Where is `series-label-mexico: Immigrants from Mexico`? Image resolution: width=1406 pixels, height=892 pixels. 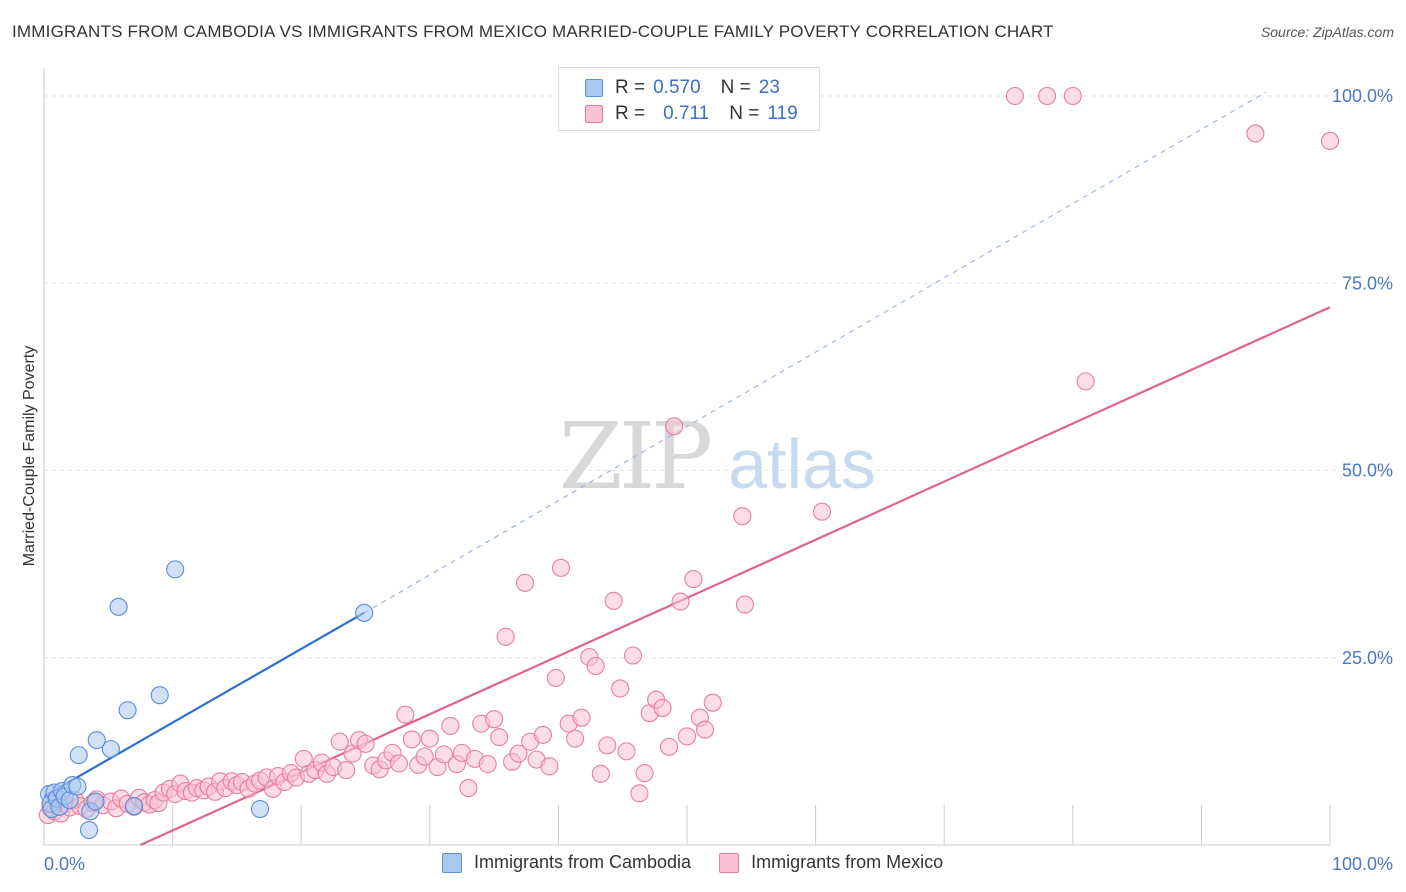 series-label-mexico: Immigrants from Mexico is located at coordinates (847, 862).